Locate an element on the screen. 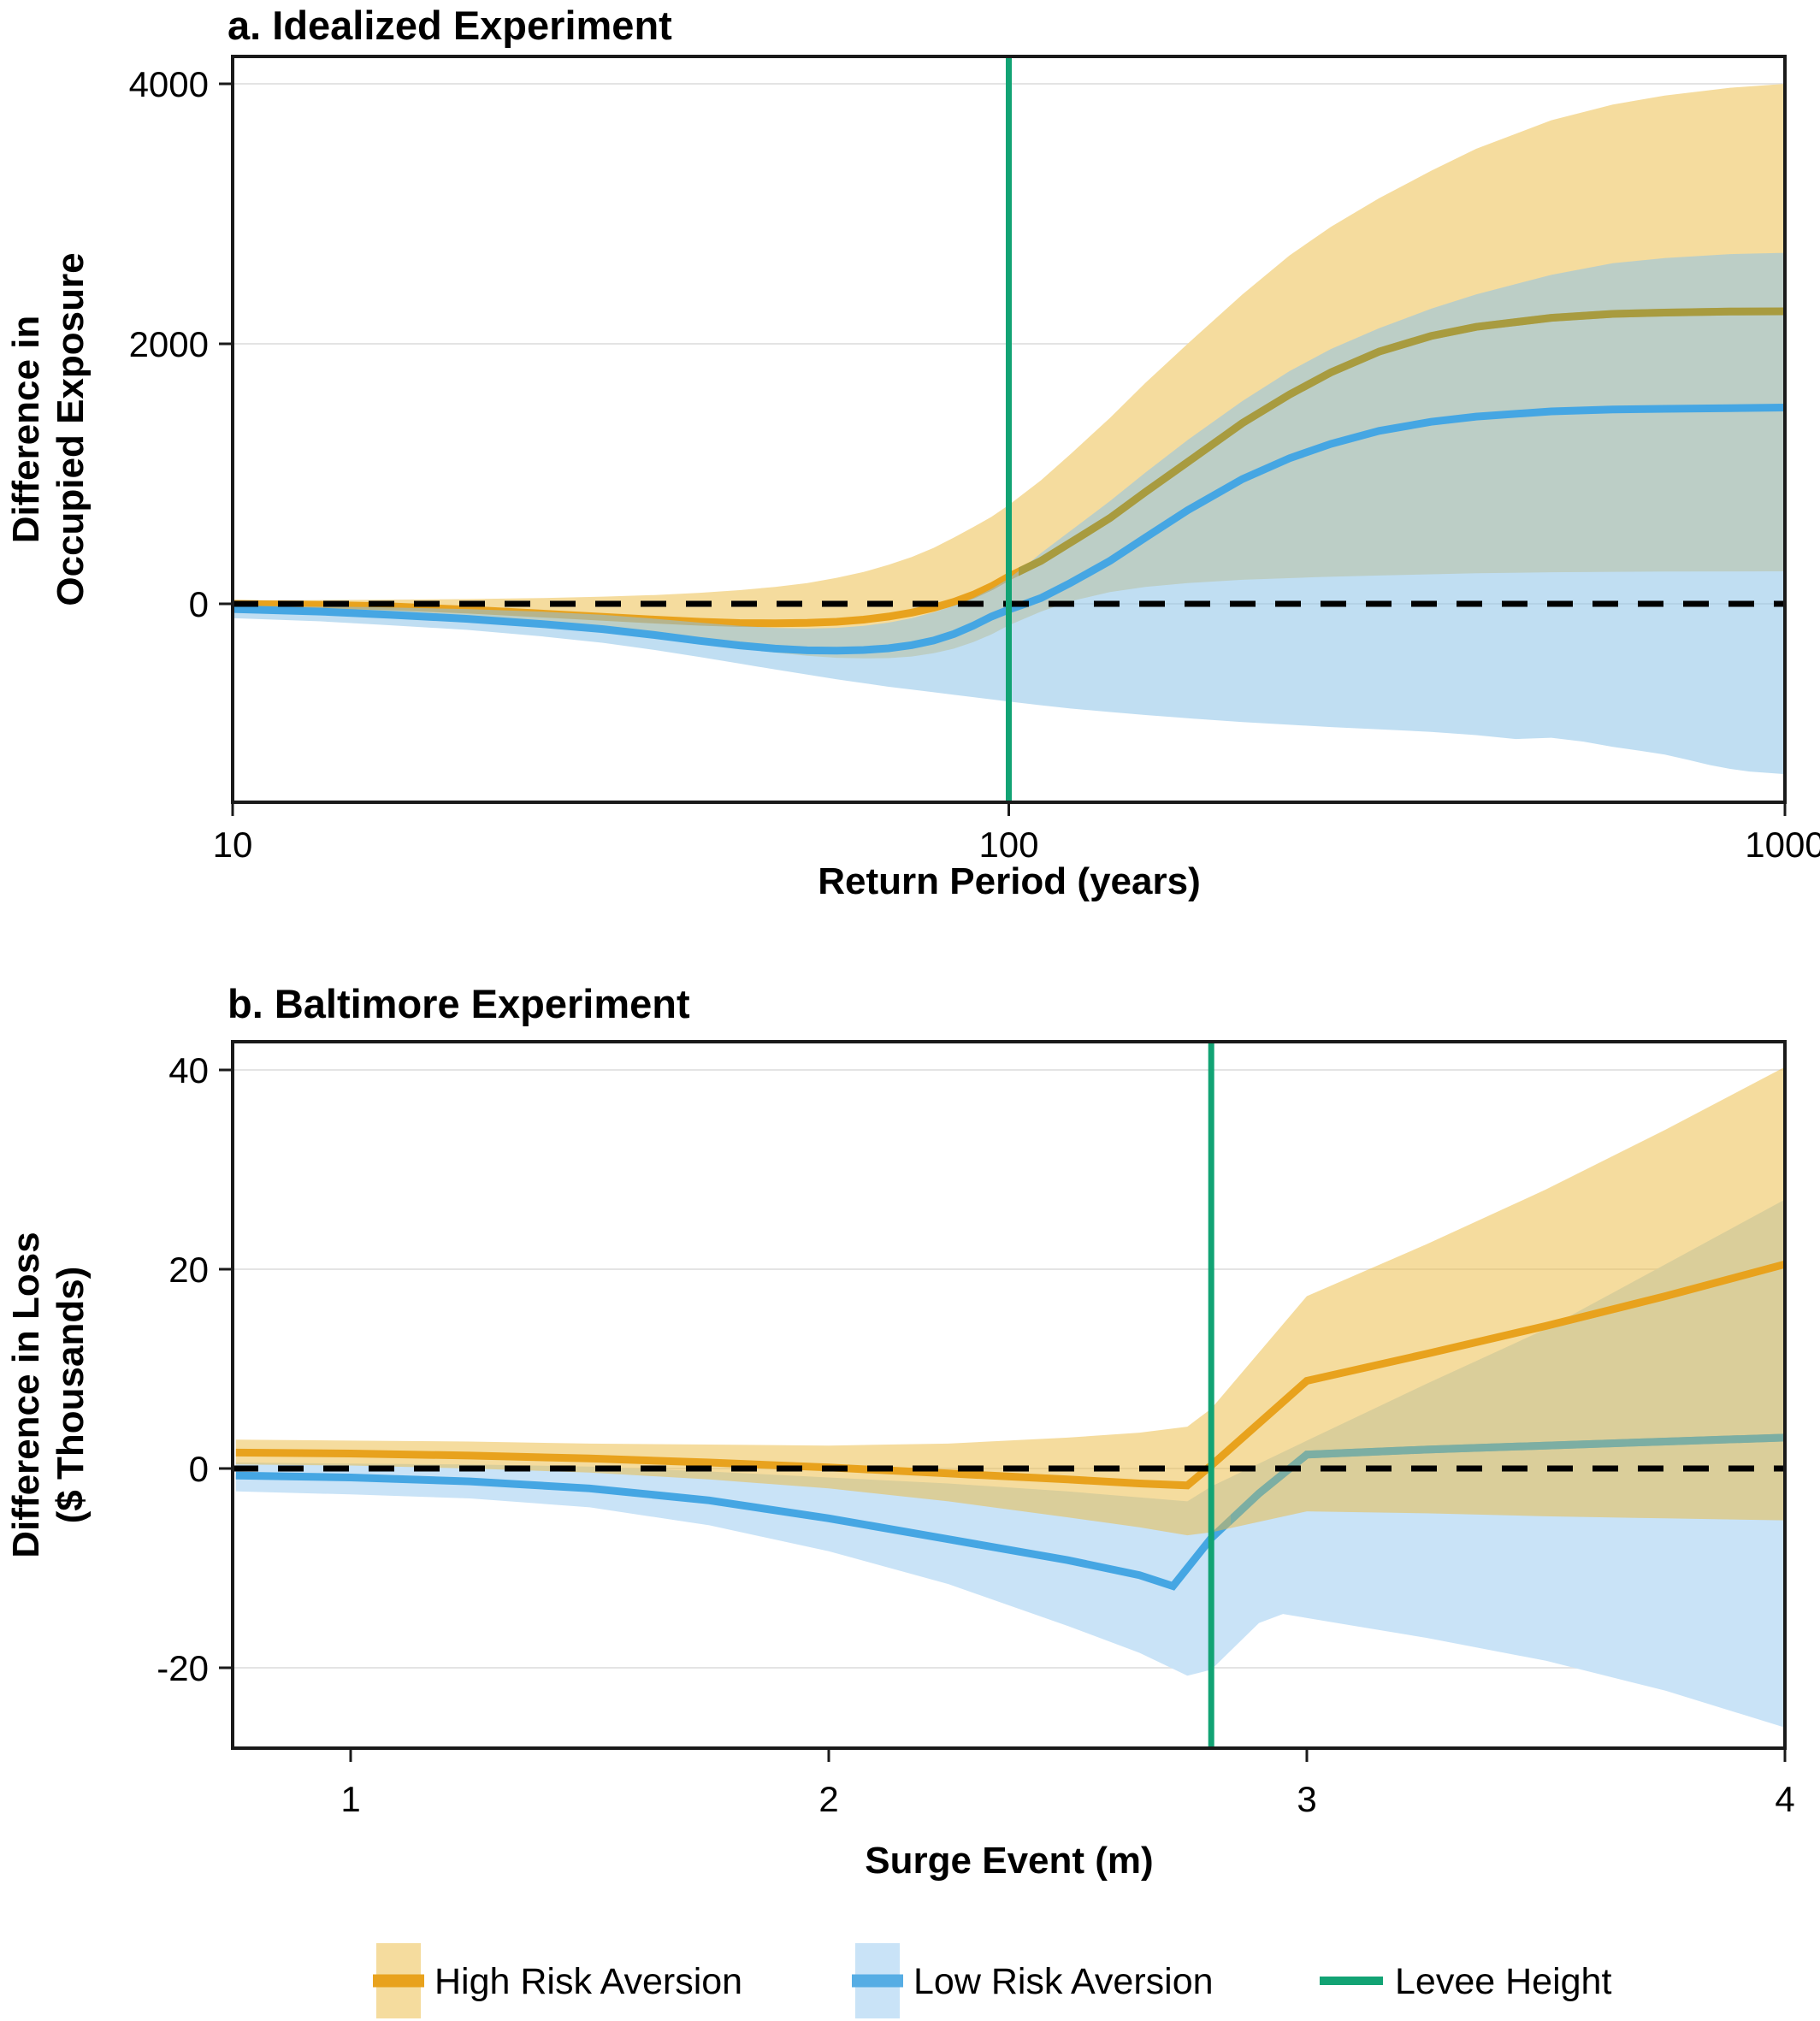  y-tick-label: -20 is located at coordinates (183, 1668).